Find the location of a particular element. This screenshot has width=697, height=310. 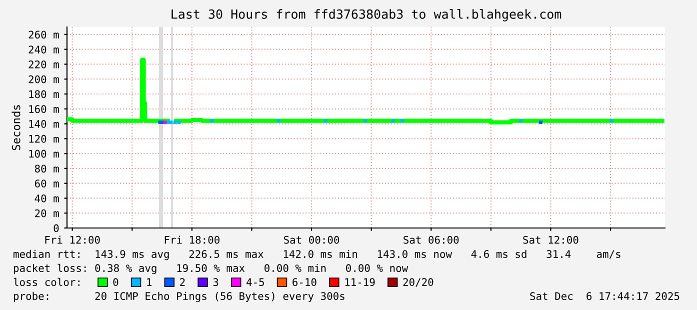

y-tick-label: 20 m is located at coordinates (47, 213).